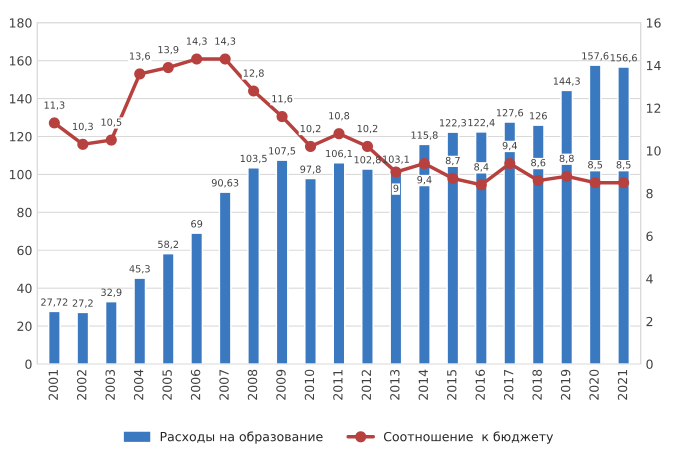 The width and height of the screenshot is (678, 455). What do you see at coordinates (24, 251) in the screenshot?
I see `y-tick-label: 60` at bounding box center [24, 251].